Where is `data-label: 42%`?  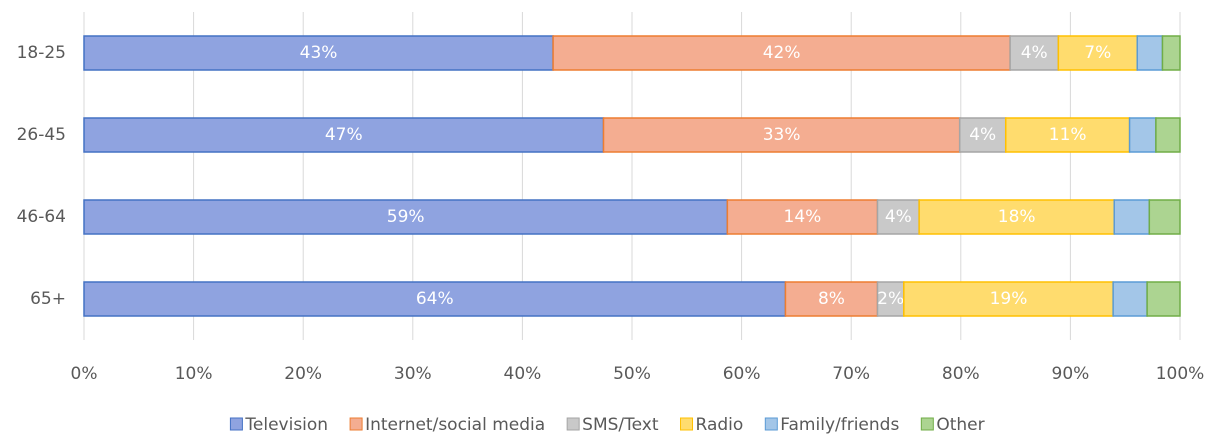
data-label: 42% is located at coordinates (782, 53).